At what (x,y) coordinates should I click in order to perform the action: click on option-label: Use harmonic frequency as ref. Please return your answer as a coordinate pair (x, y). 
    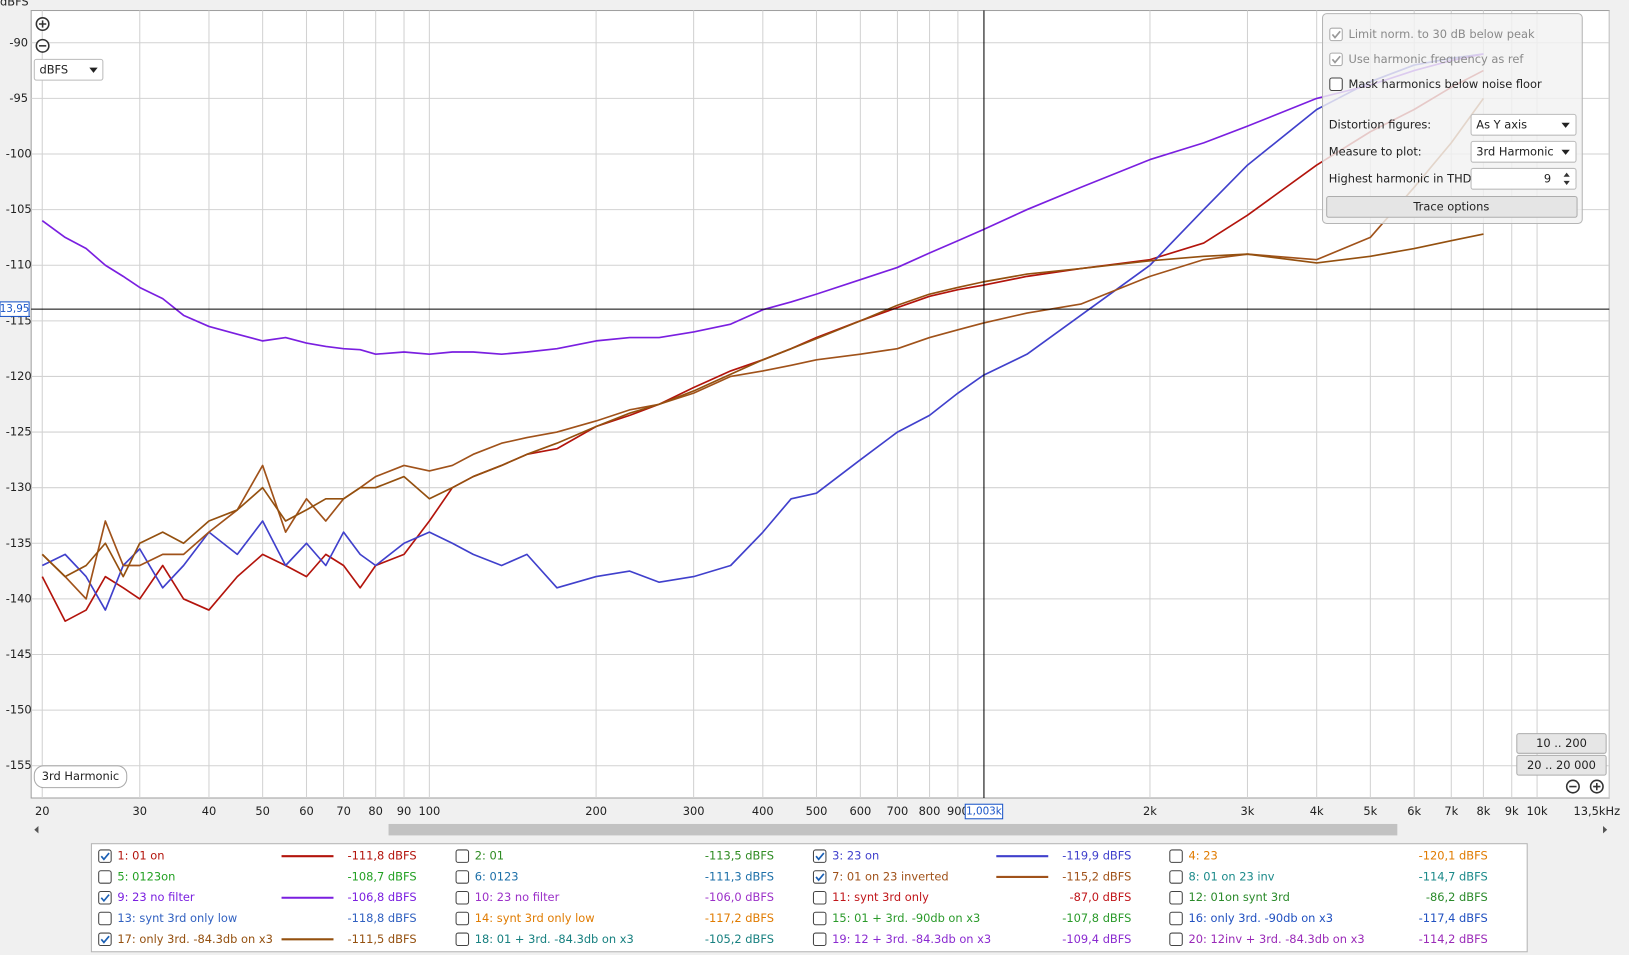
    Looking at the image, I should click on (1436, 59).